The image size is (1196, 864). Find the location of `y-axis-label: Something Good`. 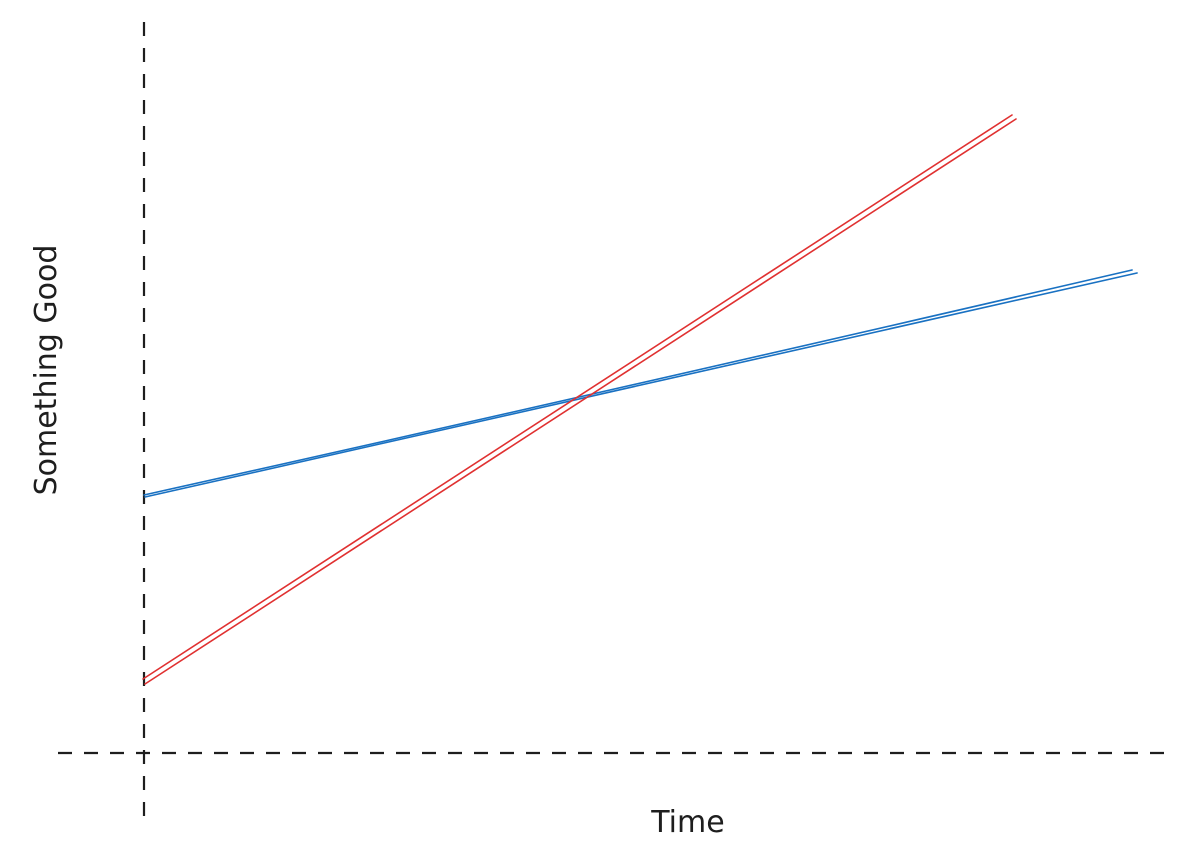

y-axis-label: Something Good is located at coordinates (46, 370).